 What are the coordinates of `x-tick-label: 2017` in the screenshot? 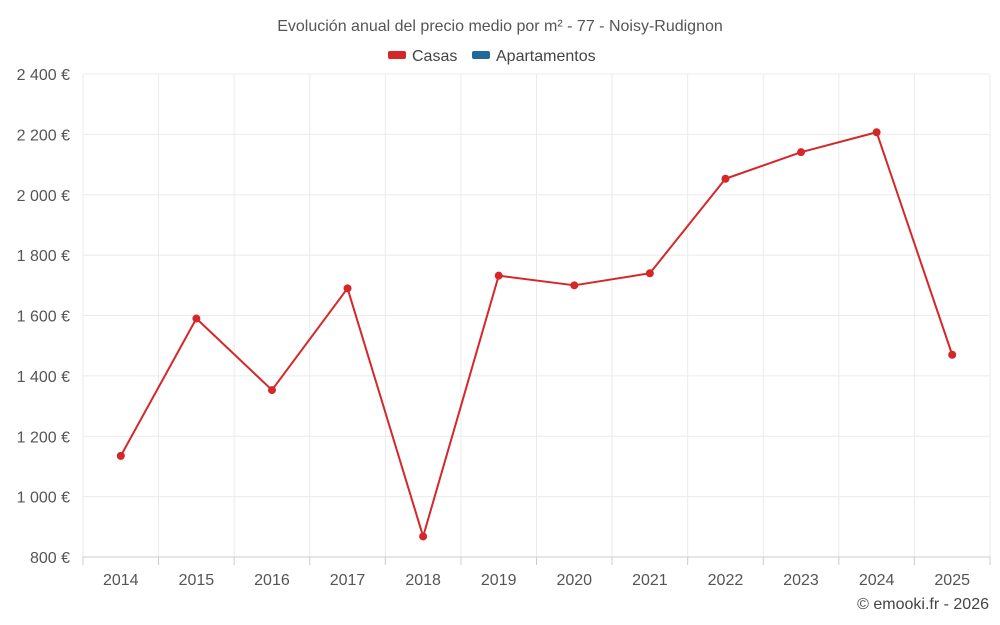 It's located at (348, 580).